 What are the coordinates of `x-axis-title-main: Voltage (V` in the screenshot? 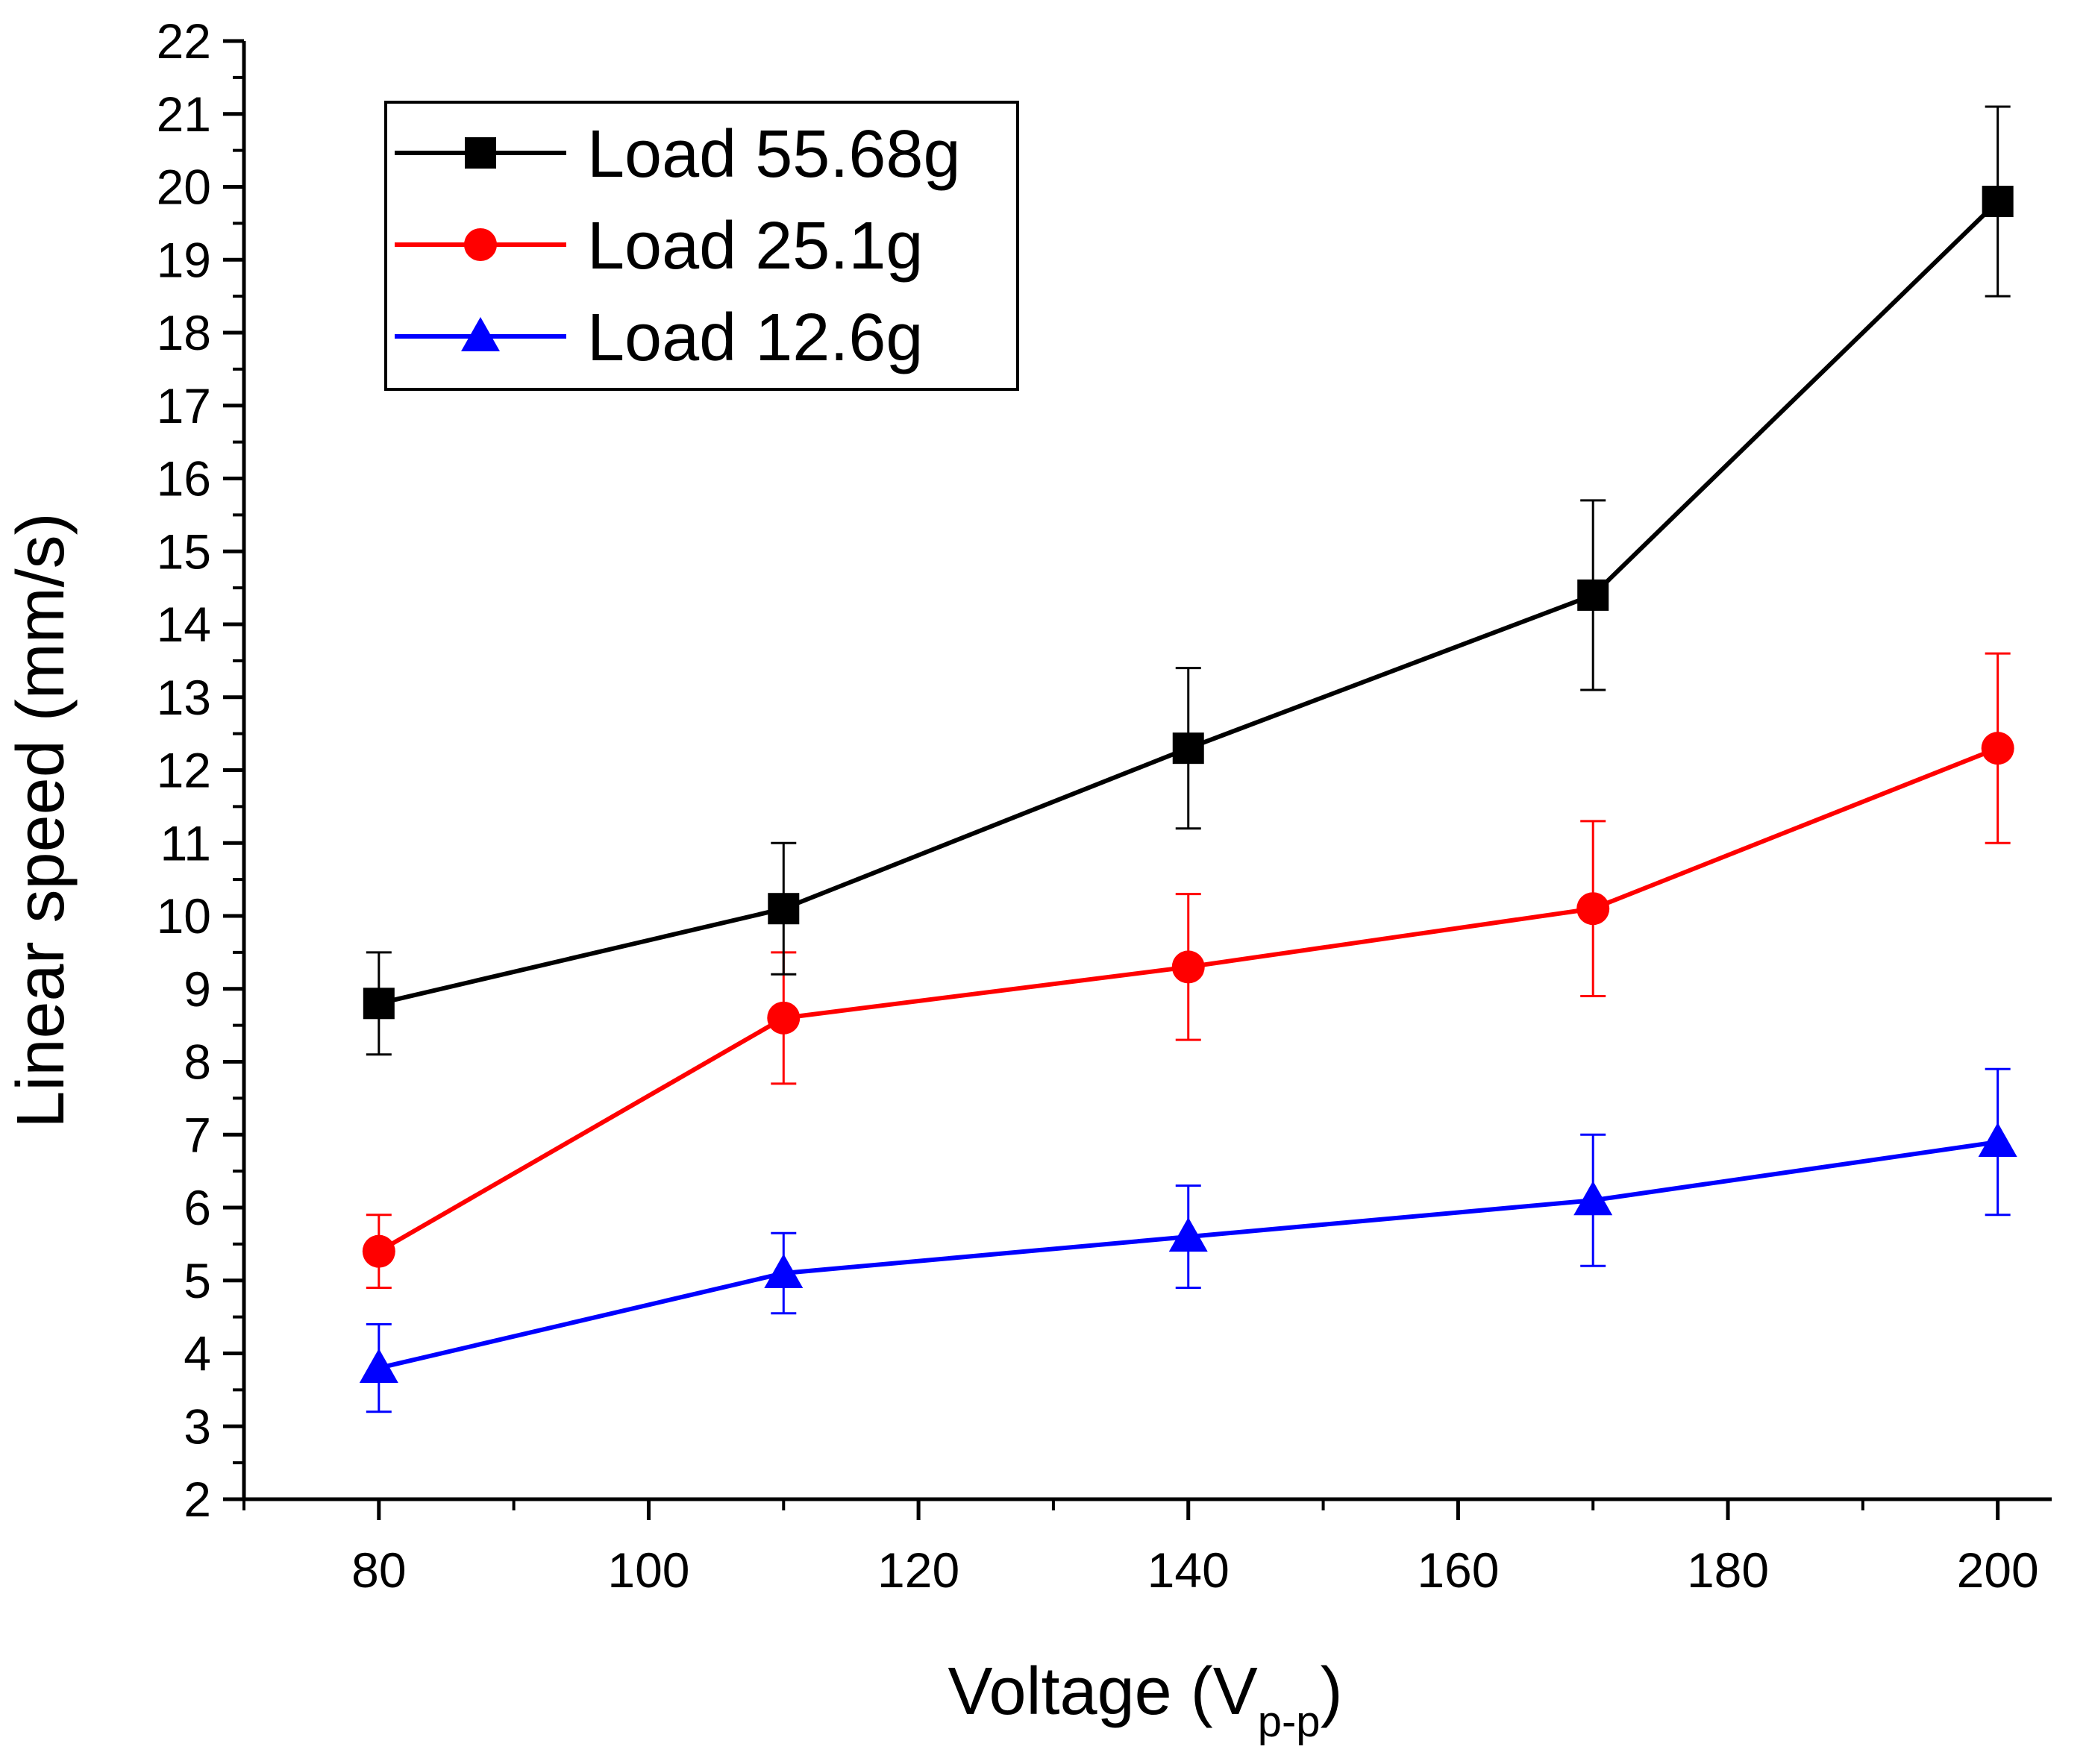 It's located at (1102, 1691).